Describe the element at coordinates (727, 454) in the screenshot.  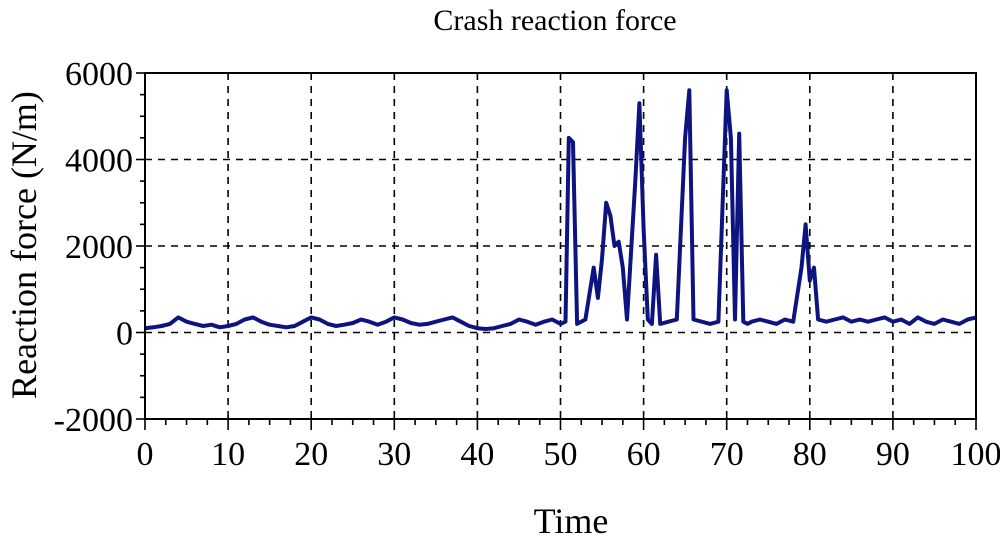
I see `x-tick-label: 70` at that location.